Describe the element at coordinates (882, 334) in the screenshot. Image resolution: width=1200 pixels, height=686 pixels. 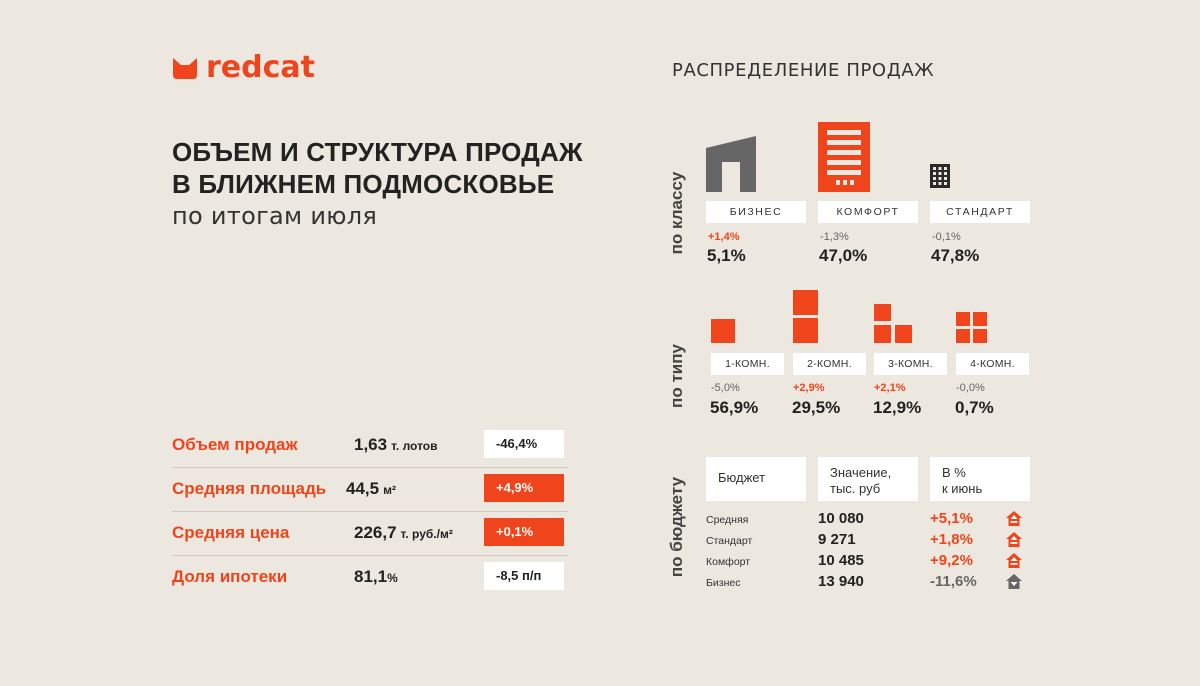
I see `room-3-square-bl-icon` at that location.